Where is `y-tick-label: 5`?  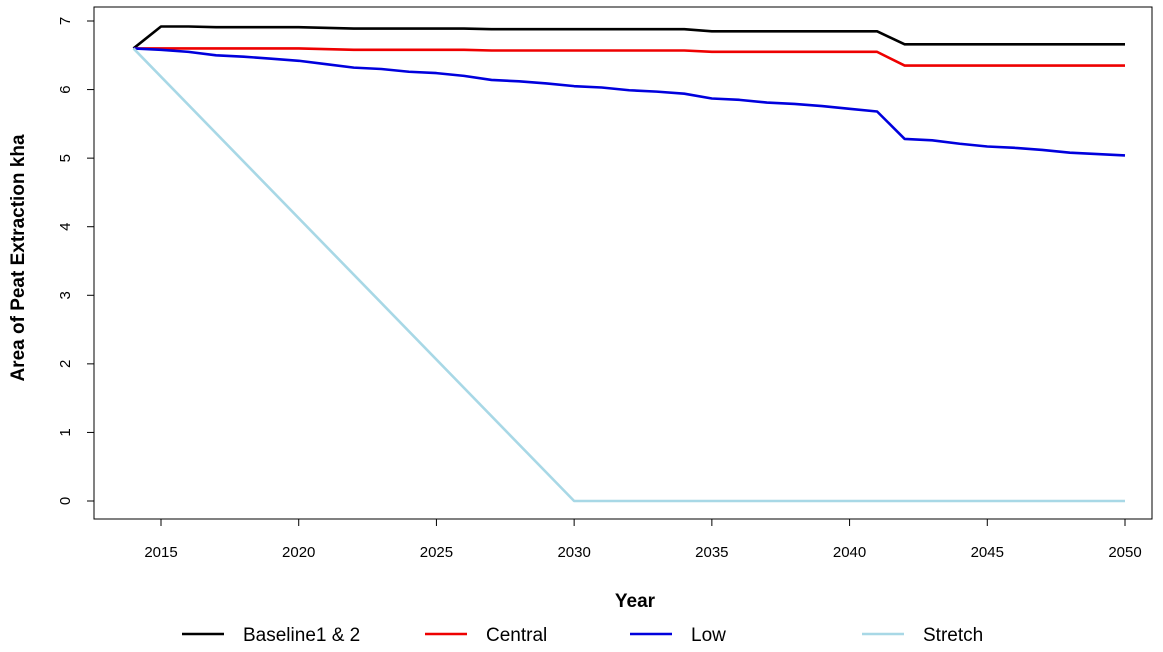 y-tick-label: 5 is located at coordinates (65, 158).